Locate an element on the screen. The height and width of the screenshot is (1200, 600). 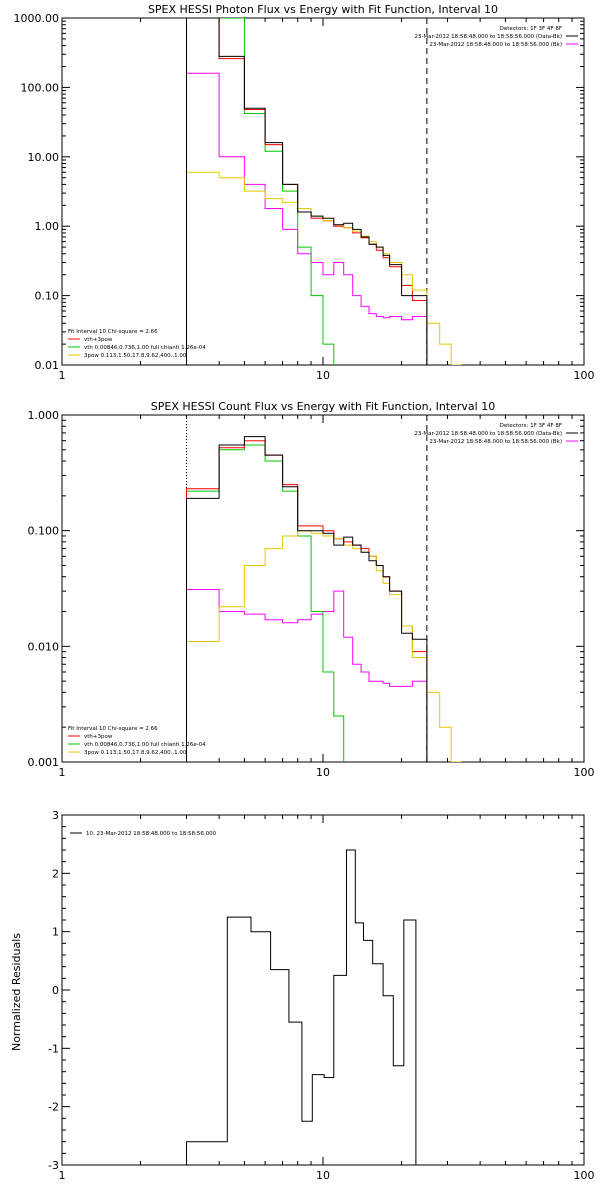
y-tick-label: 3 is located at coordinates (55, 815).